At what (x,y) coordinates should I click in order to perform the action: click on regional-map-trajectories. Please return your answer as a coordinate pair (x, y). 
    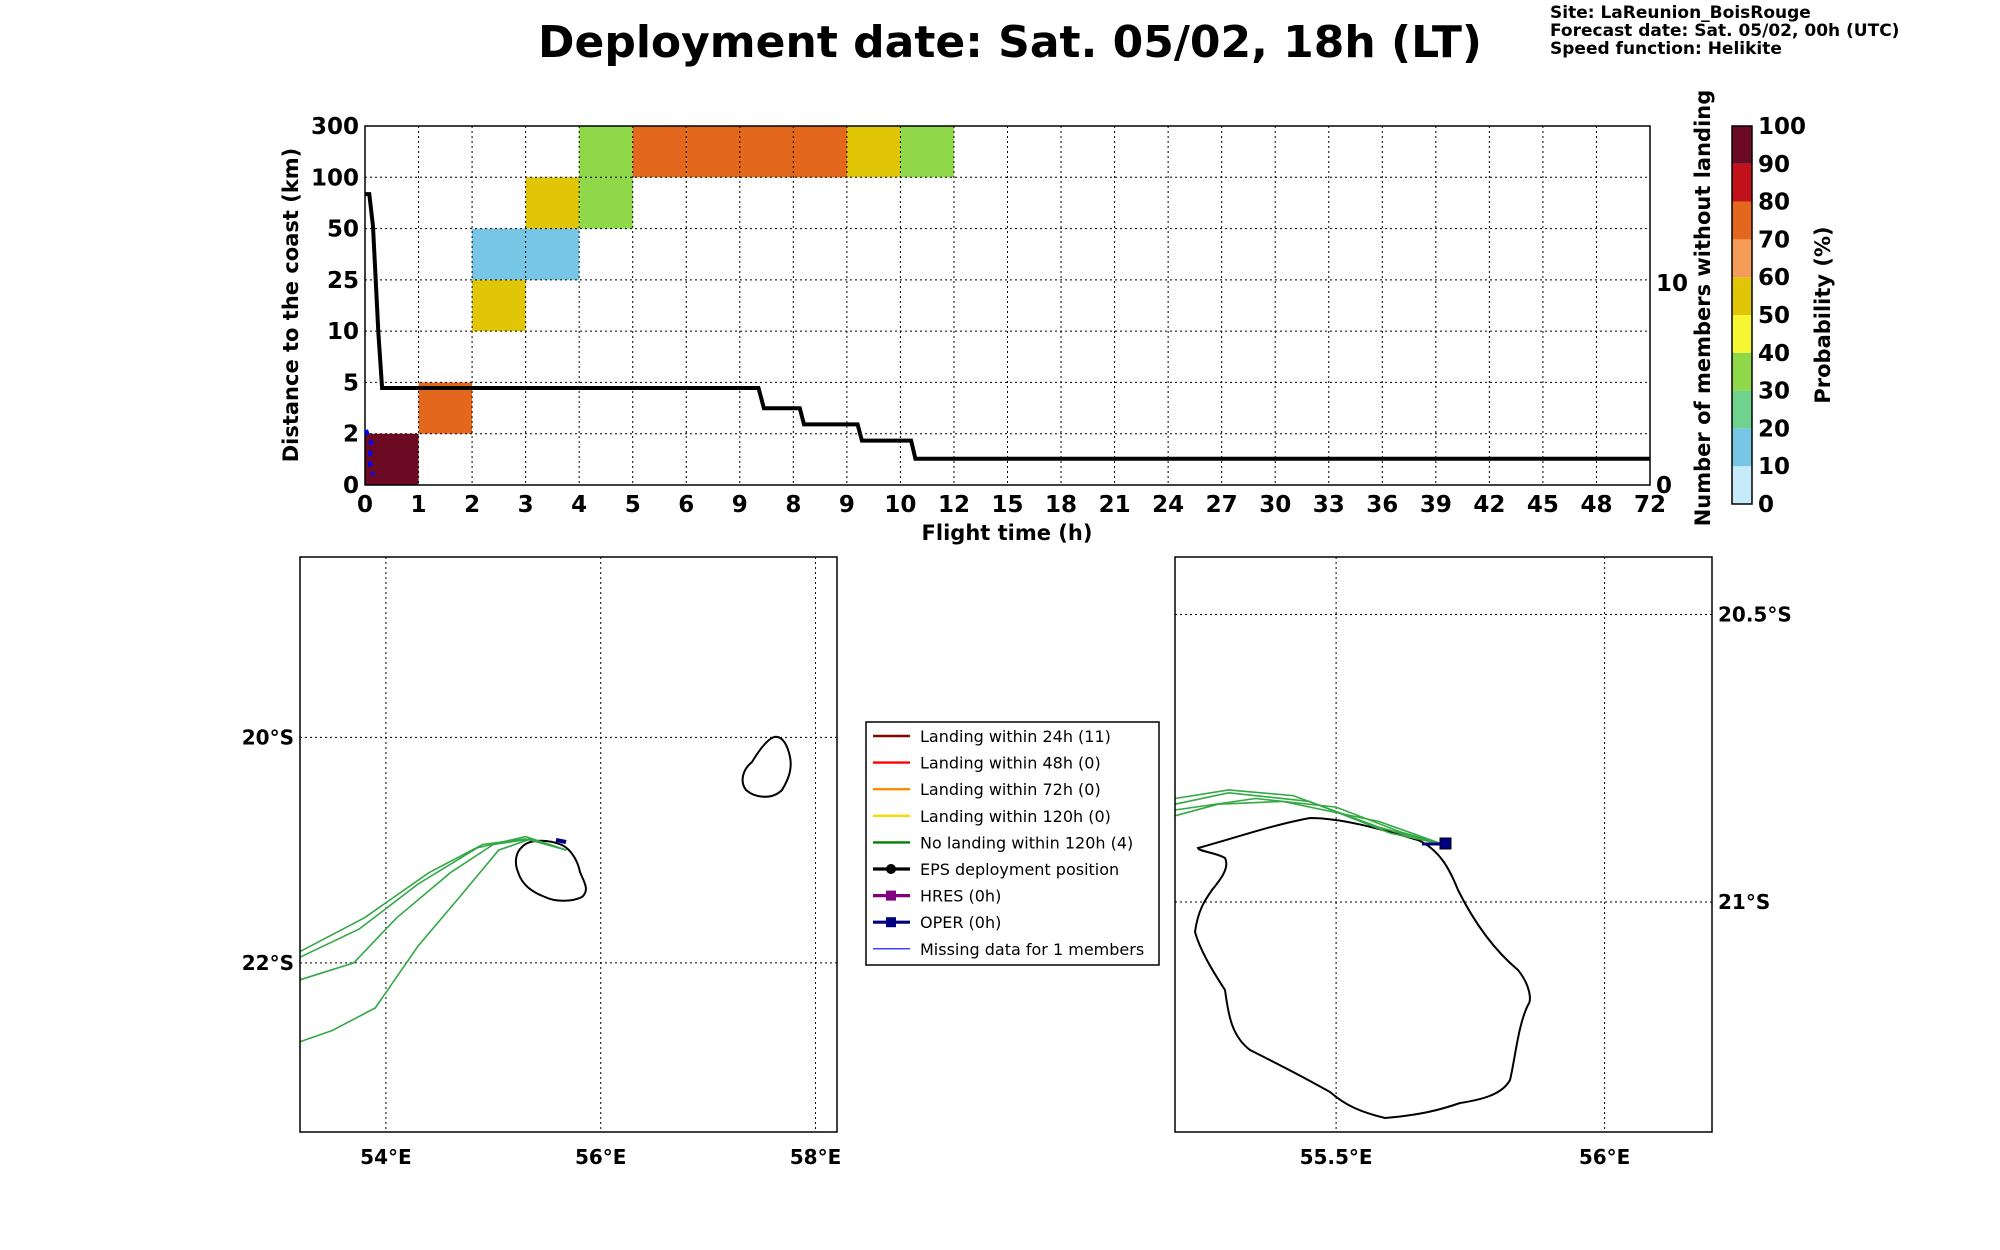
    Looking at the image, I should click on (433, 939).